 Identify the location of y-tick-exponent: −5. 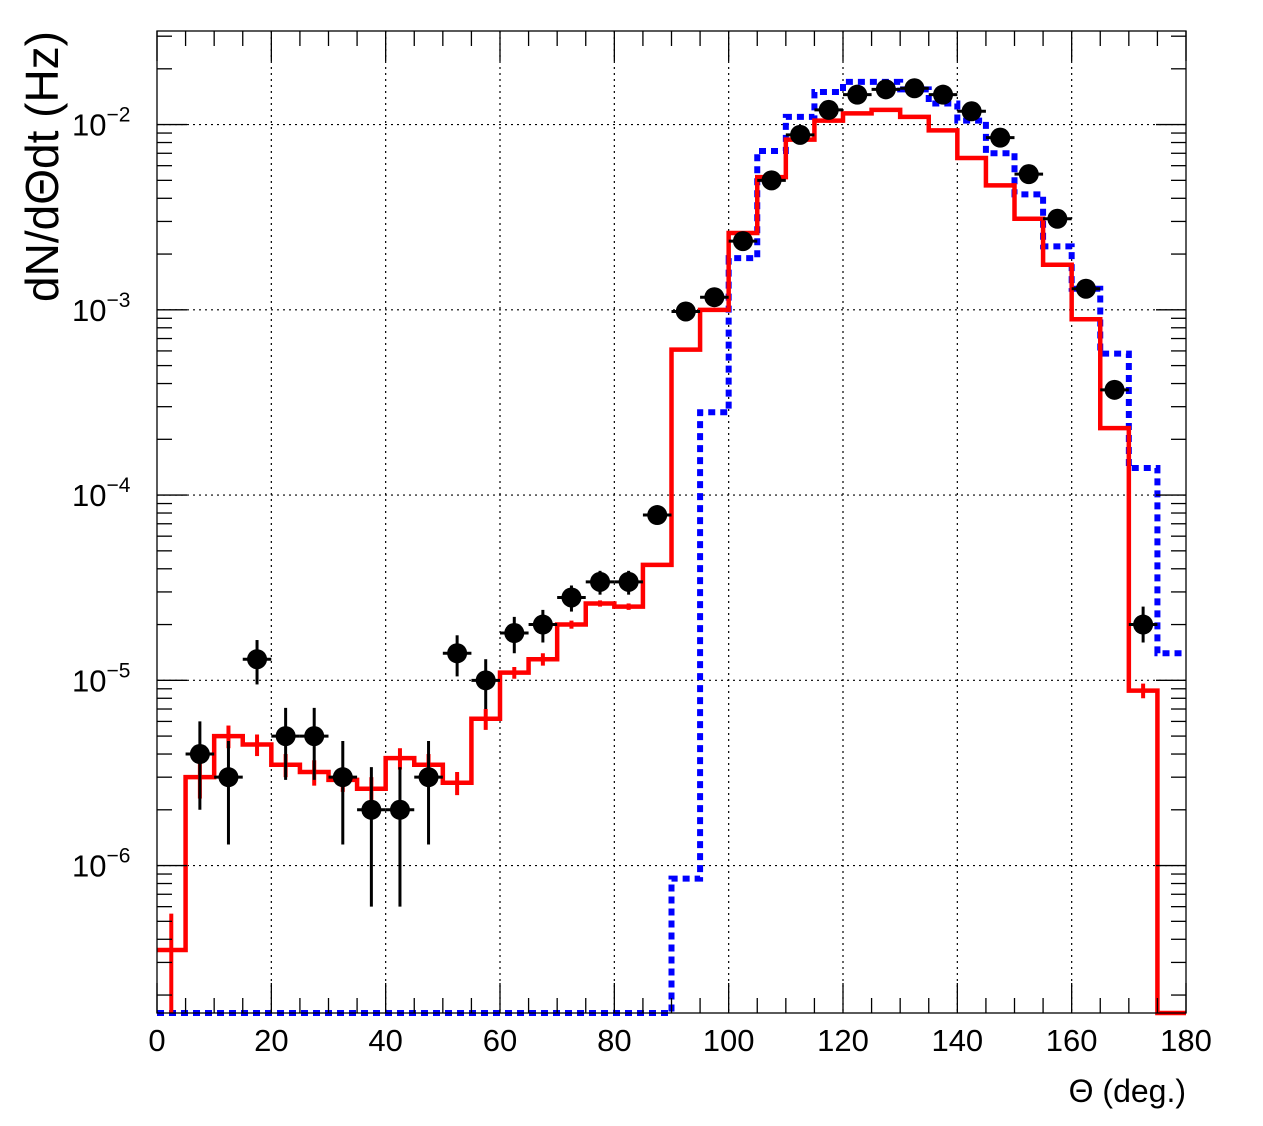
(118, 670).